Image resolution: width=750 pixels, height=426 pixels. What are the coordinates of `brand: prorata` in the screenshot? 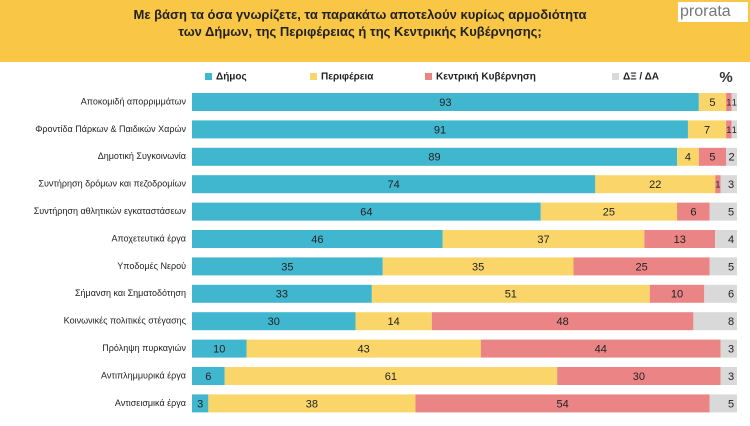 It's located at (705, 11).